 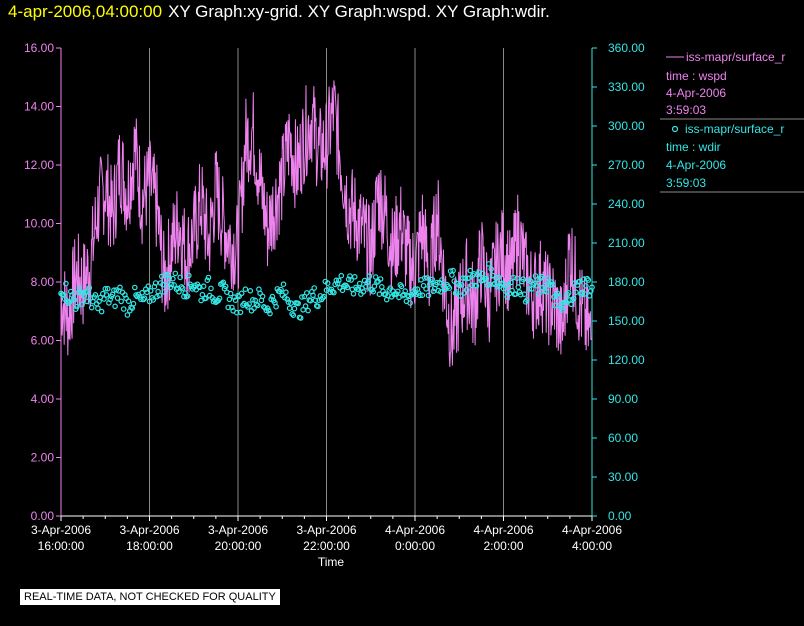 What do you see at coordinates (626, 282) in the screenshot?
I see `y-right-tick-label: 180.00` at bounding box center [626, 282].